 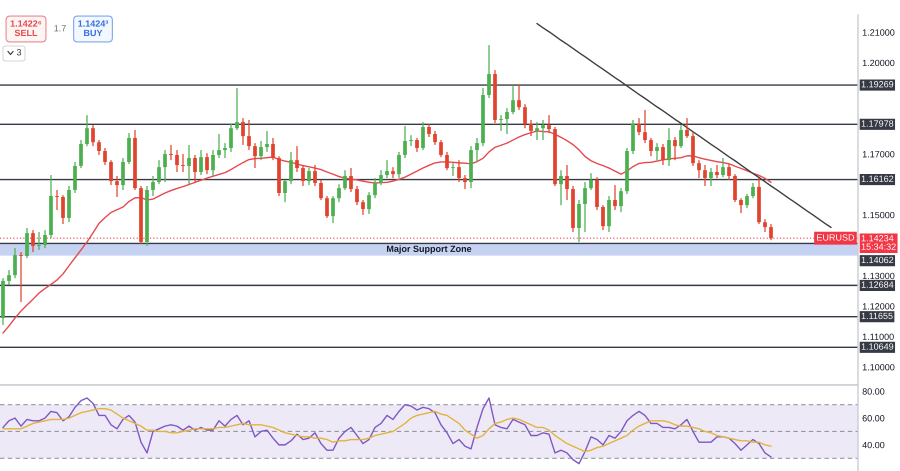 What do you see at coordinates (878, 84) in the screenshot?
I see `ref-line-label: 1.19269` at bounding box center [878, 84].